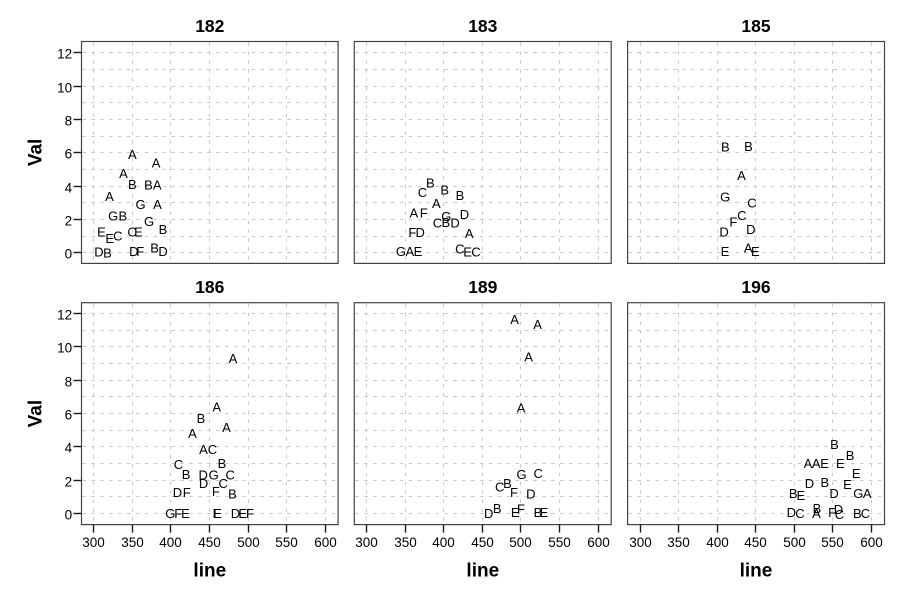 Image resolution: width=904 pixels, height=609 pixels. Describe the element at coordinates (559, 542) in the screenshot. I see `svg-text: 550` at that location.